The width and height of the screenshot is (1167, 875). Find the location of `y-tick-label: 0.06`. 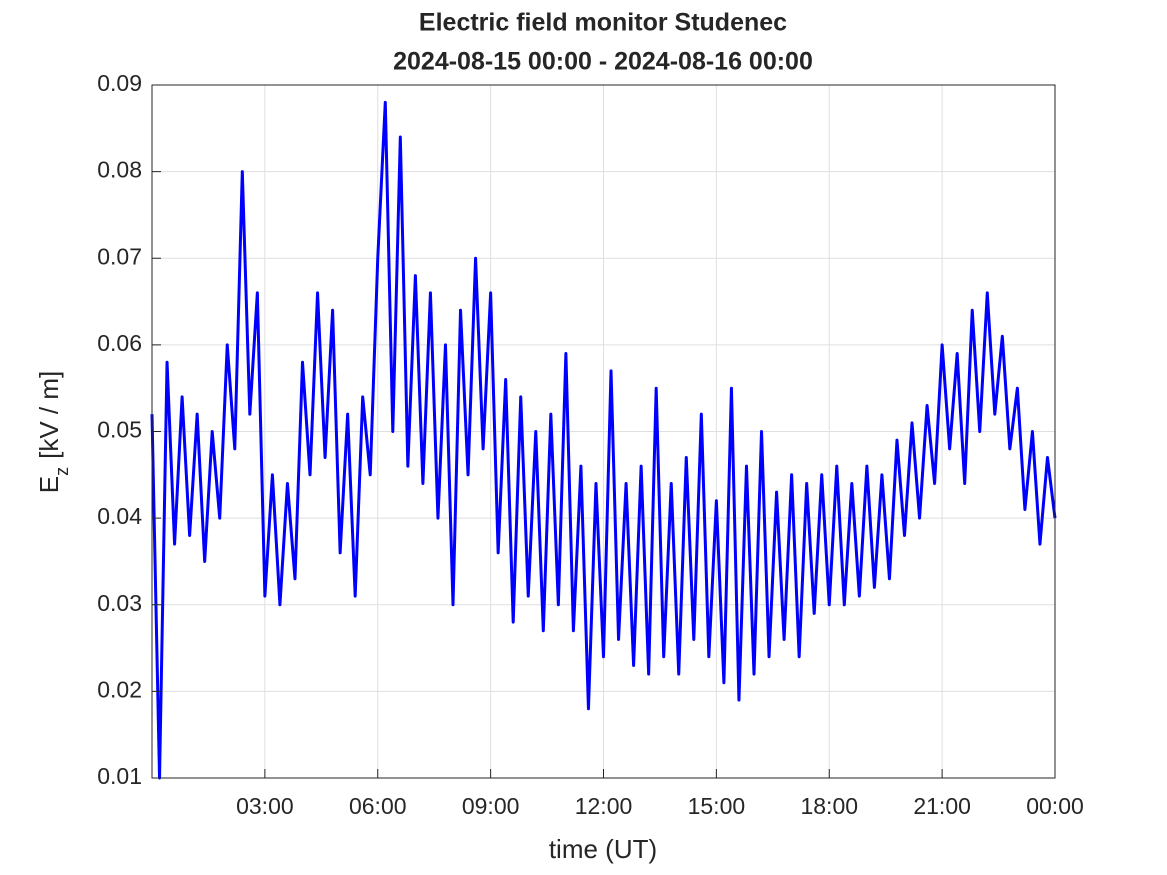

y-tick-label: 0.06 is located at coordinates (119, 343).